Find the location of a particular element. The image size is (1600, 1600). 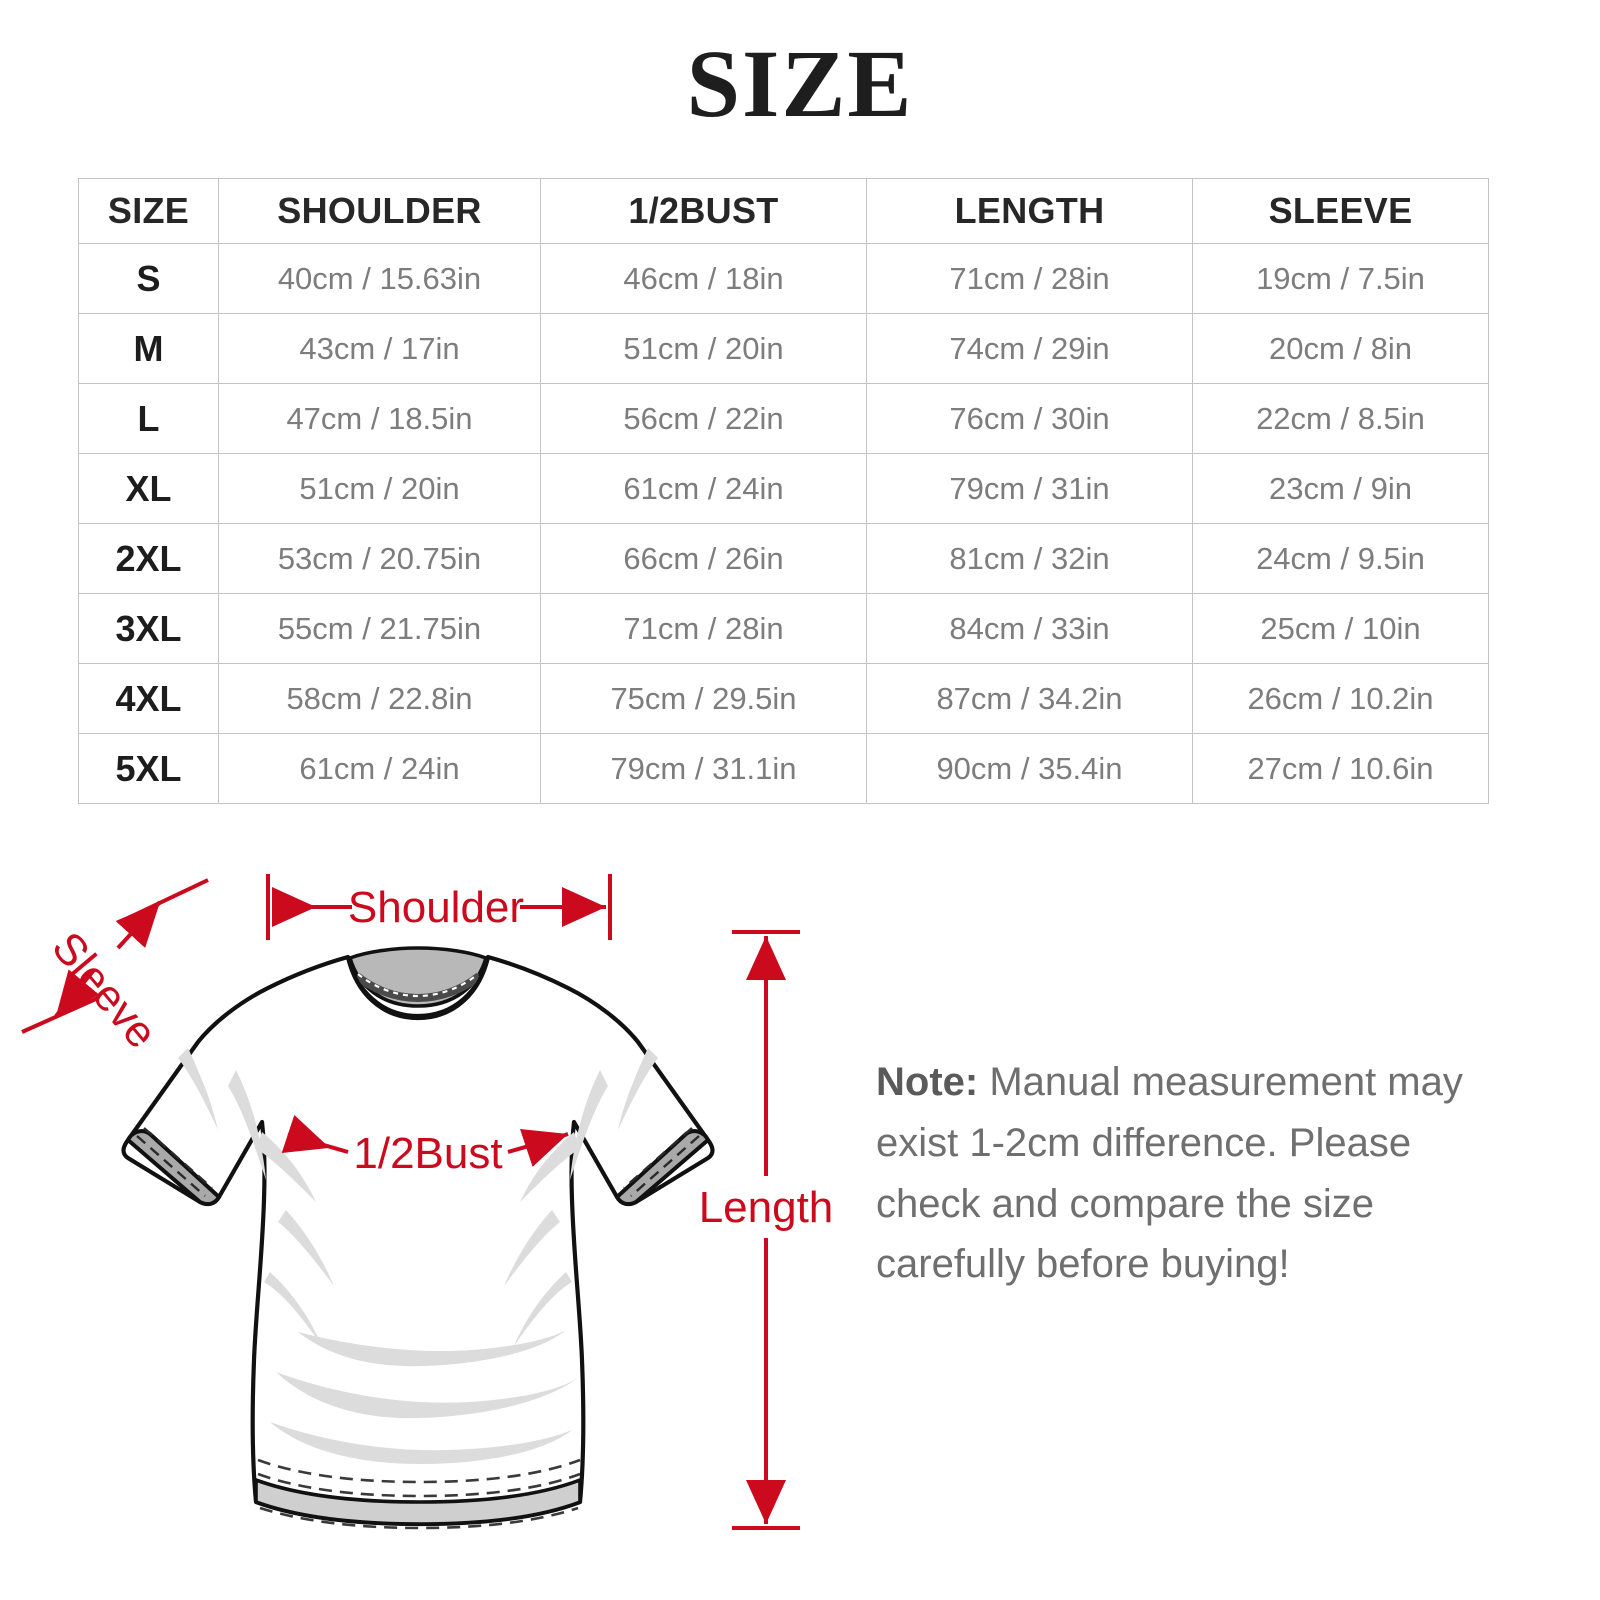

cell-sleeve: 22cm / 8.5in is located at coordinates (1340, 418).